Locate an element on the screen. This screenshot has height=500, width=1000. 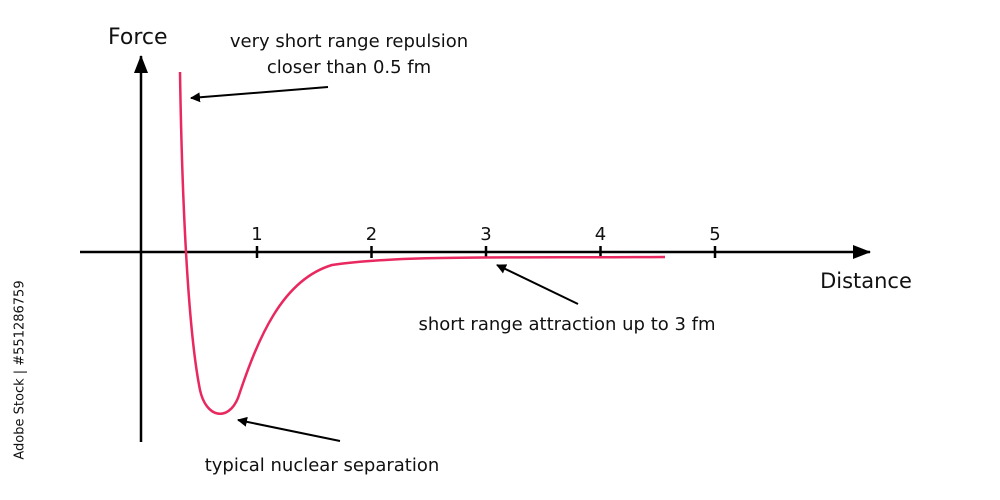
annotation: closer than 0.5 fm is located at coordinates (349, 67).